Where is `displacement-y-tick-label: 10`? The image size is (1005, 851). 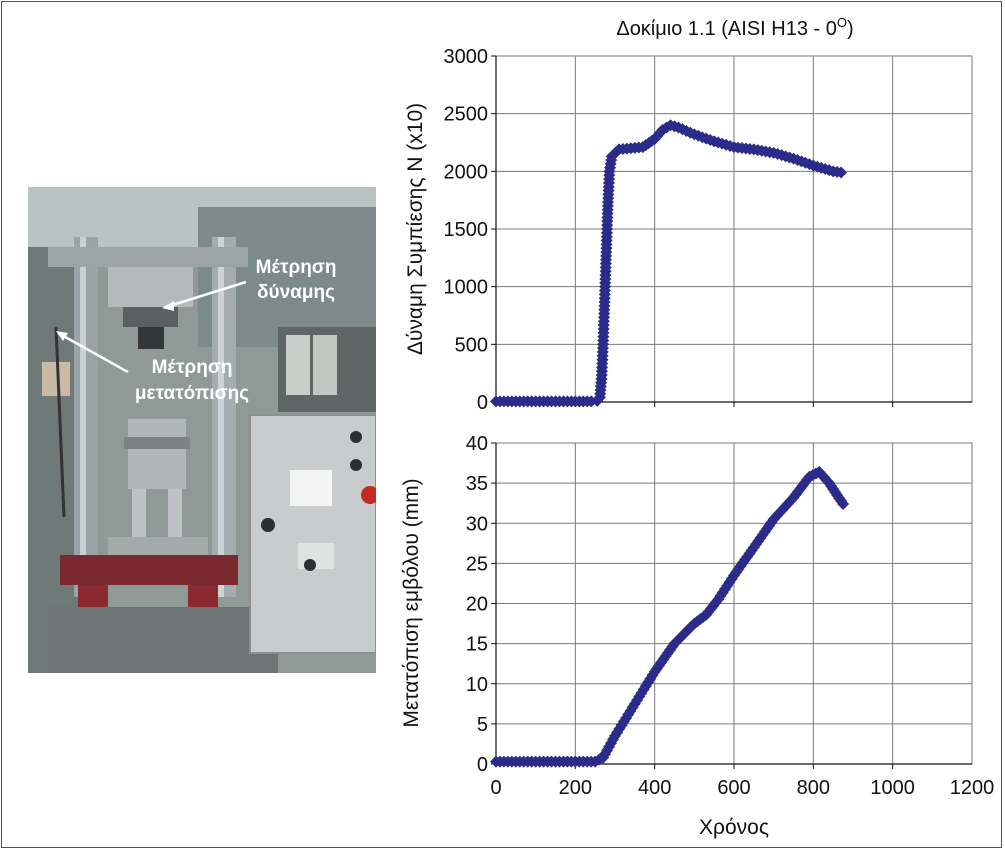 displacement-y-tick-label: 10 is located at coordinates (477, 685).